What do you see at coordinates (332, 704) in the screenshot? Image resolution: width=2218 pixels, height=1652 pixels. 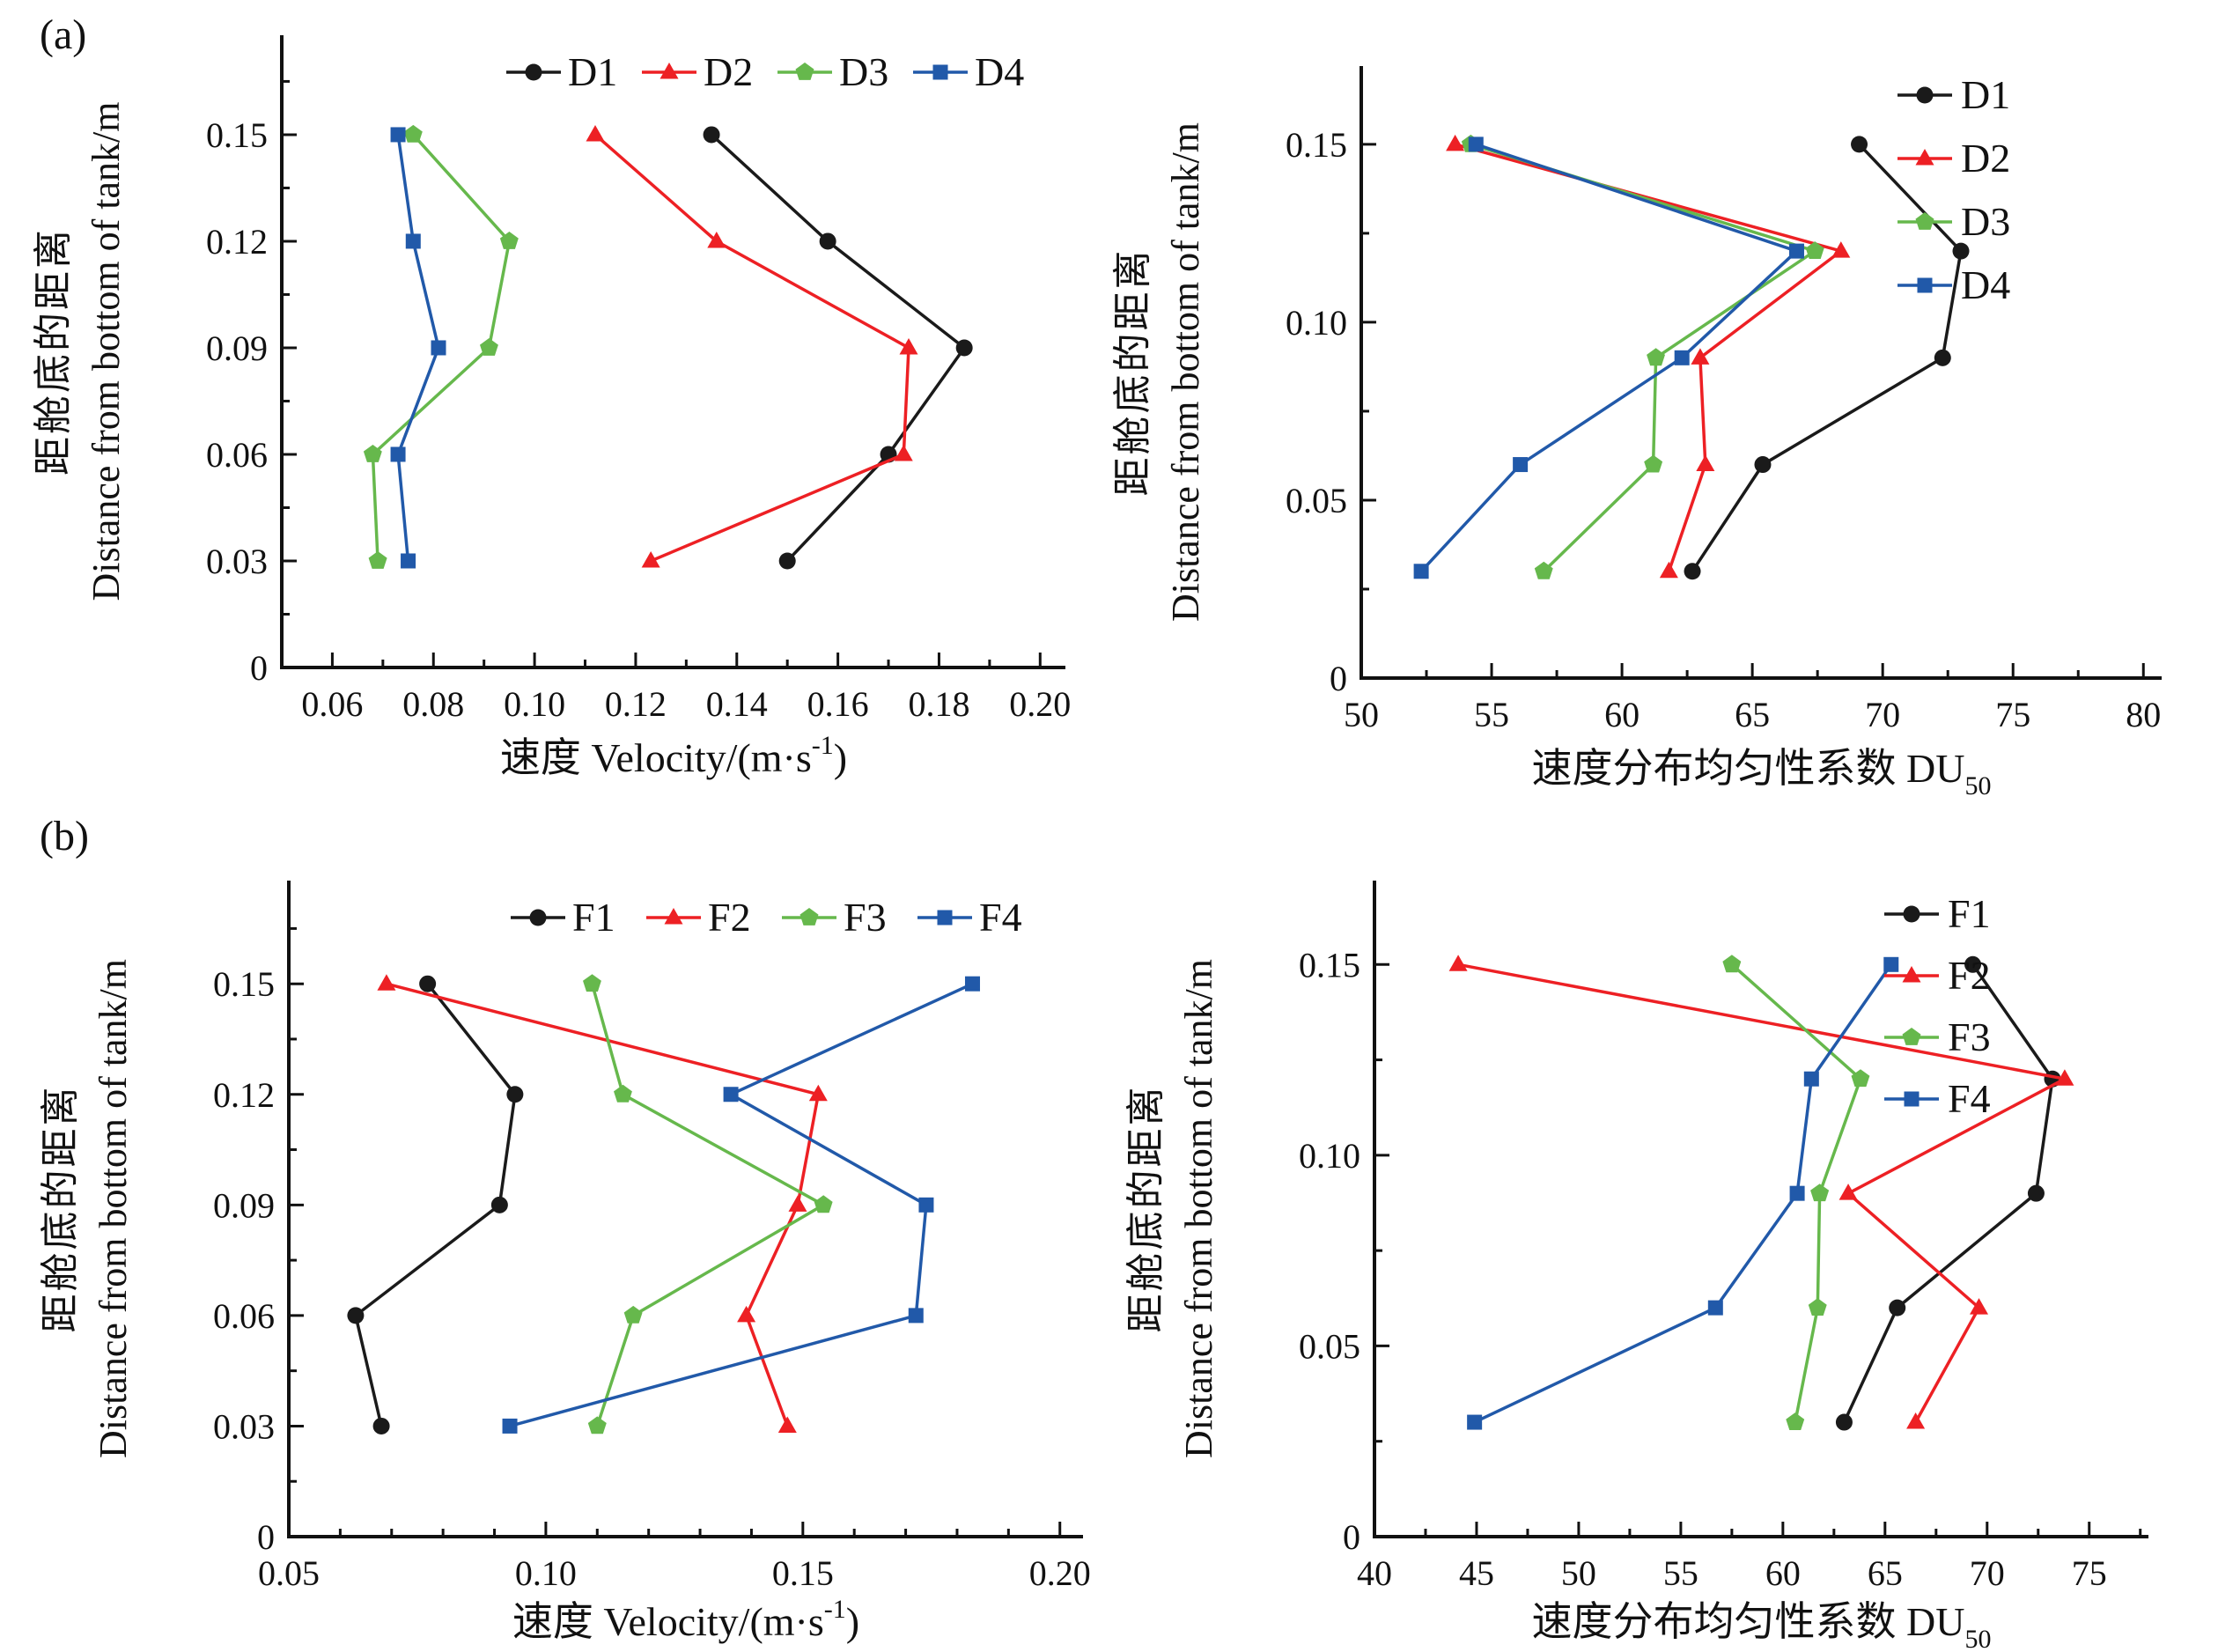 I see `x-tick-label: 0.06` at bounding box center [332, 704].